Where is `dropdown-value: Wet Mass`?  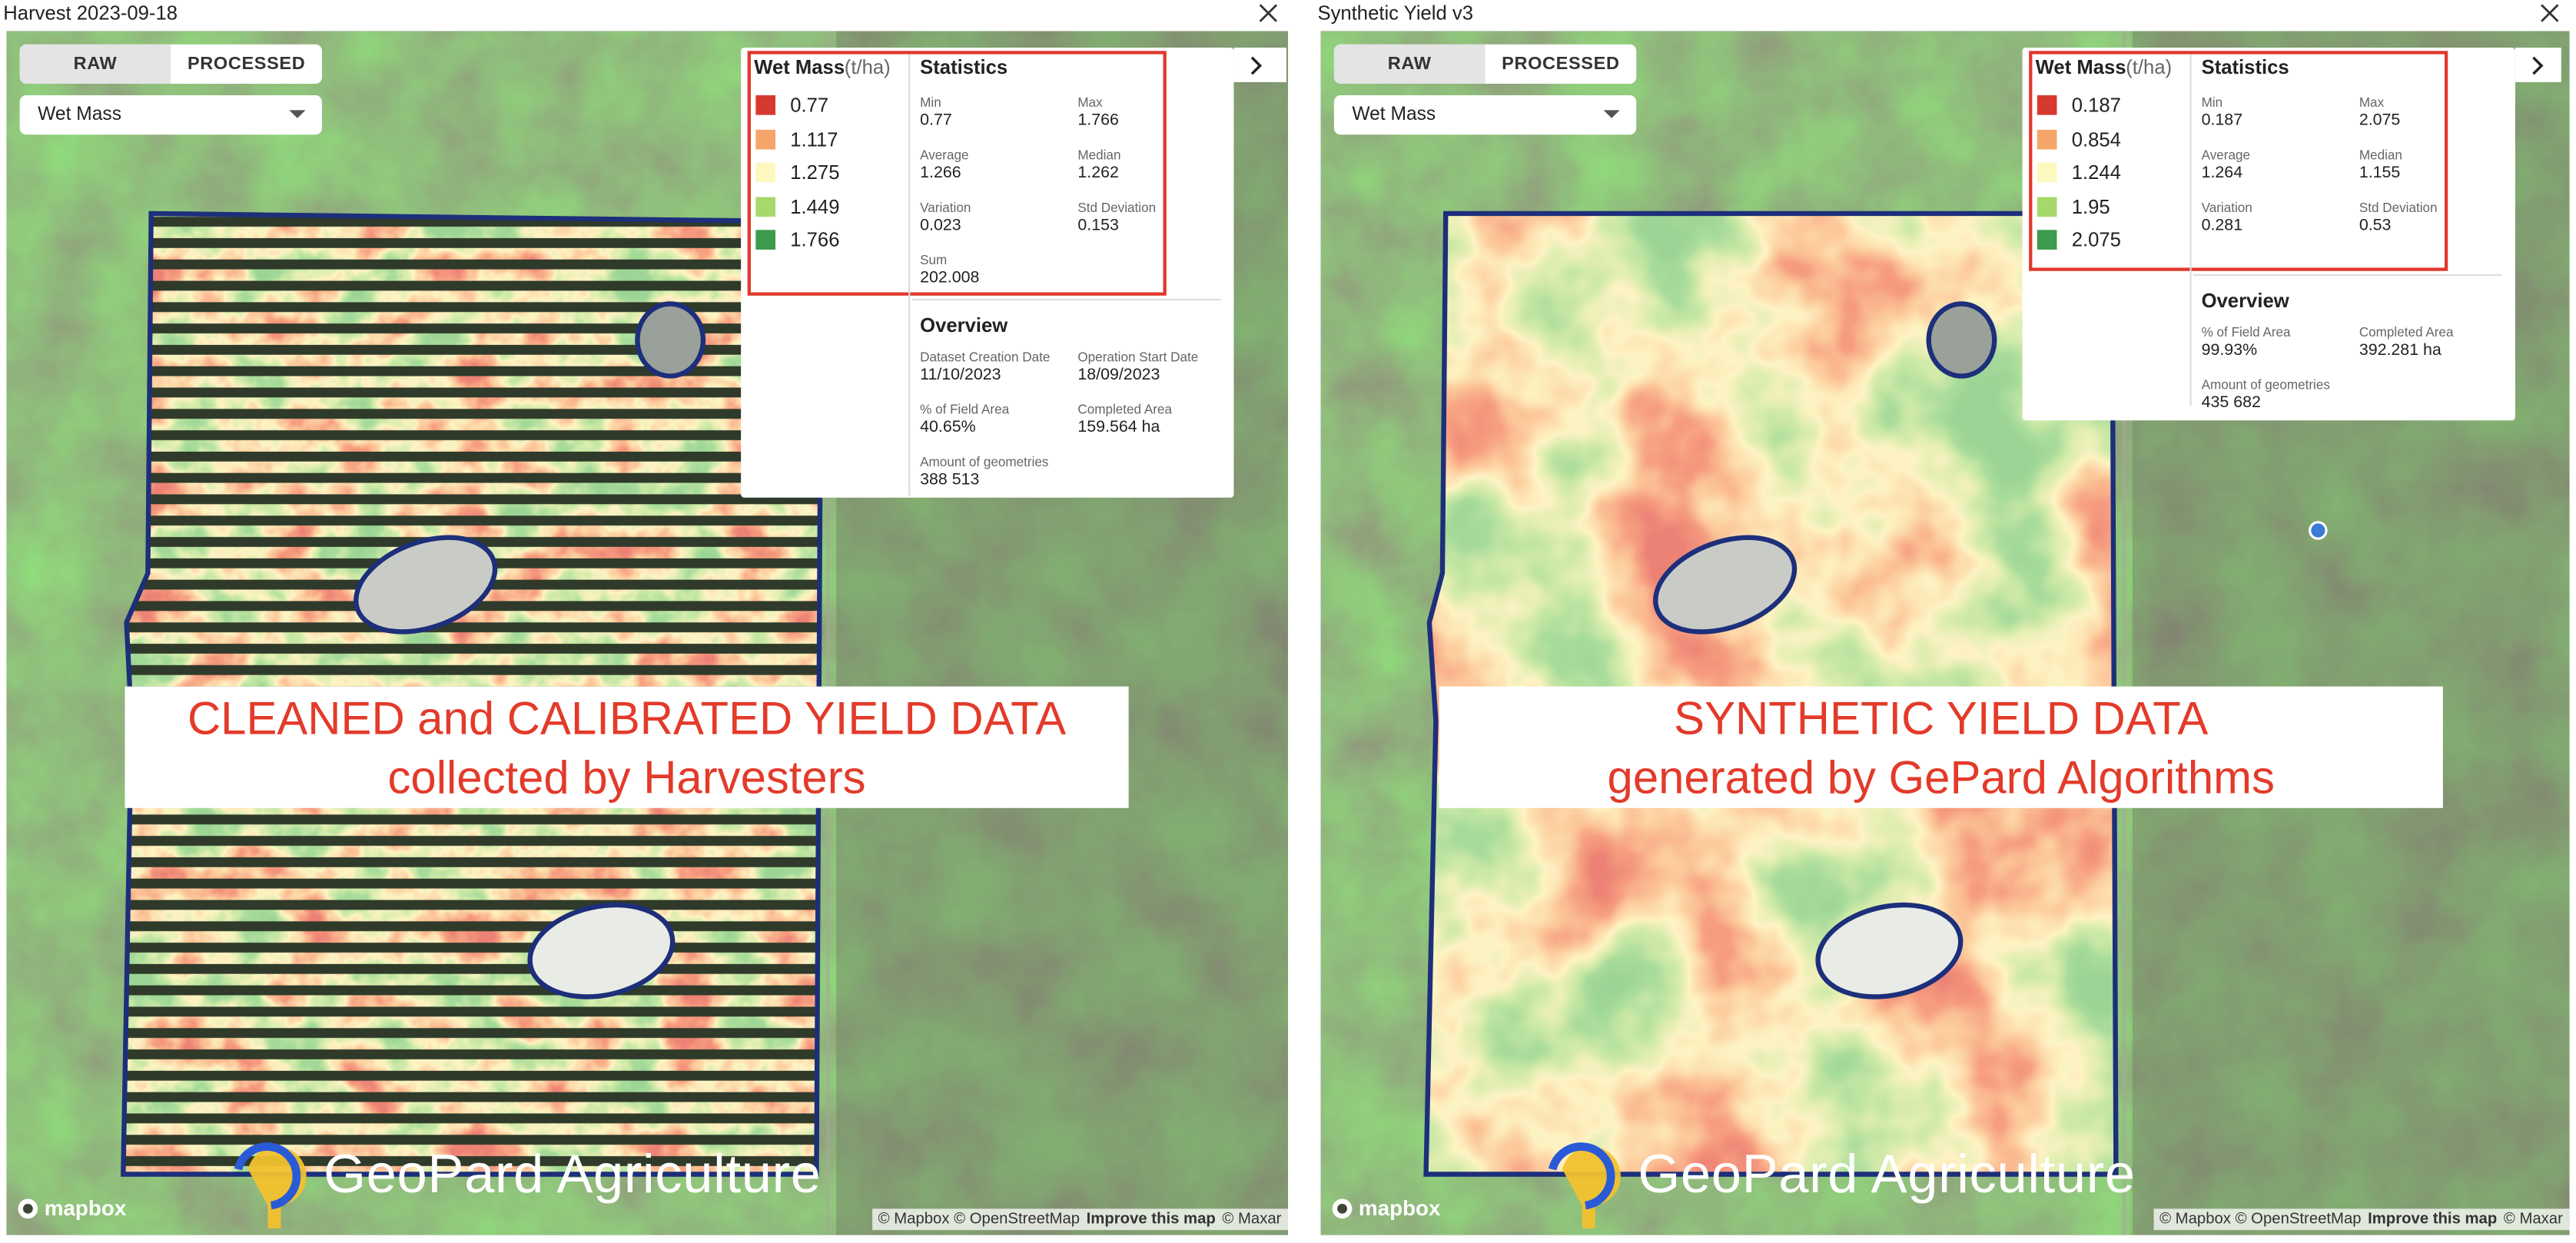
dropdown-value: Wet Mass is located at coordinates (80, 114).